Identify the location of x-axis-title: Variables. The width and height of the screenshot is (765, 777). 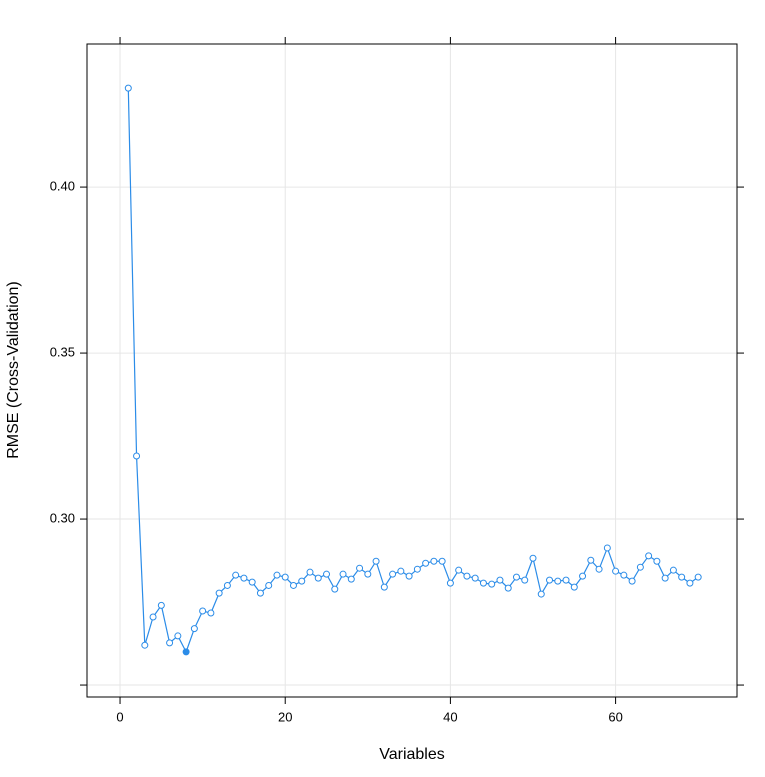
(412, 754).